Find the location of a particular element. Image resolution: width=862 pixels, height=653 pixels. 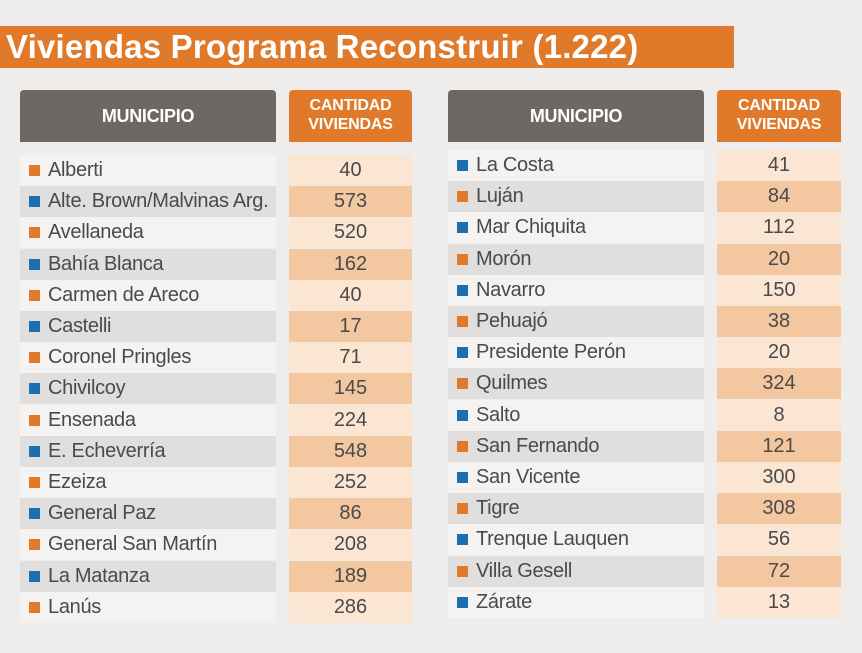

table-row: General San Martín 208 is located at coordinates (216, 545).